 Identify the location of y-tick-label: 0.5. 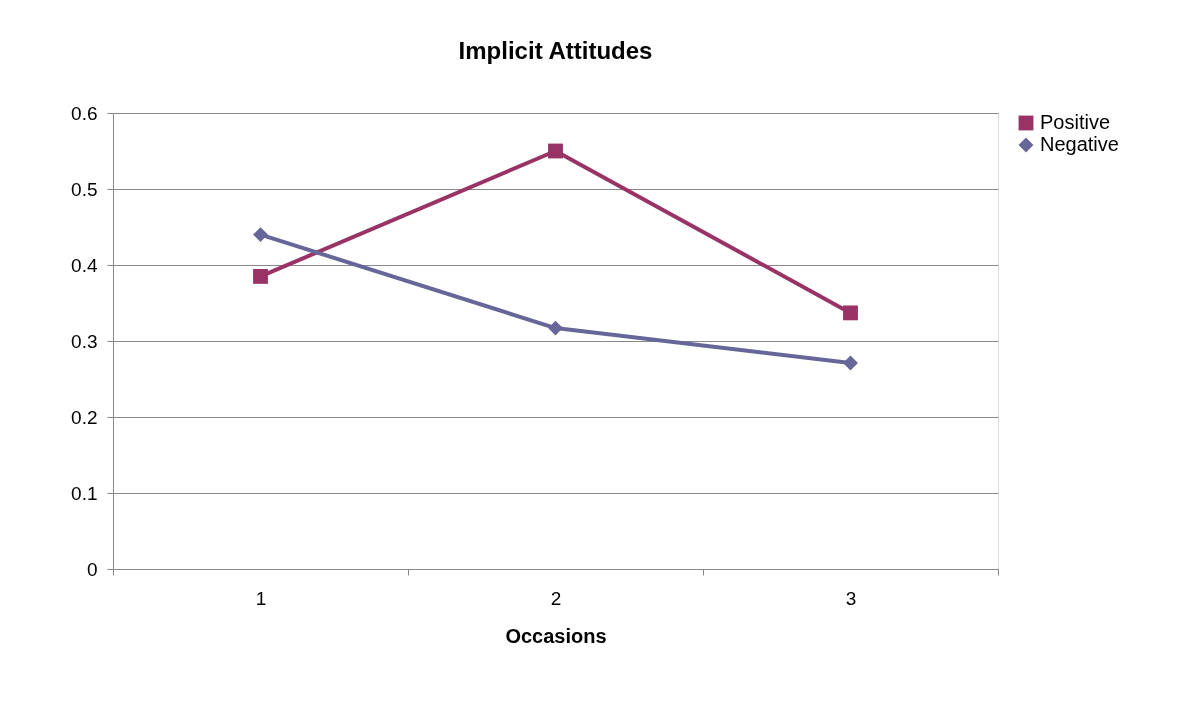
(84, 189).